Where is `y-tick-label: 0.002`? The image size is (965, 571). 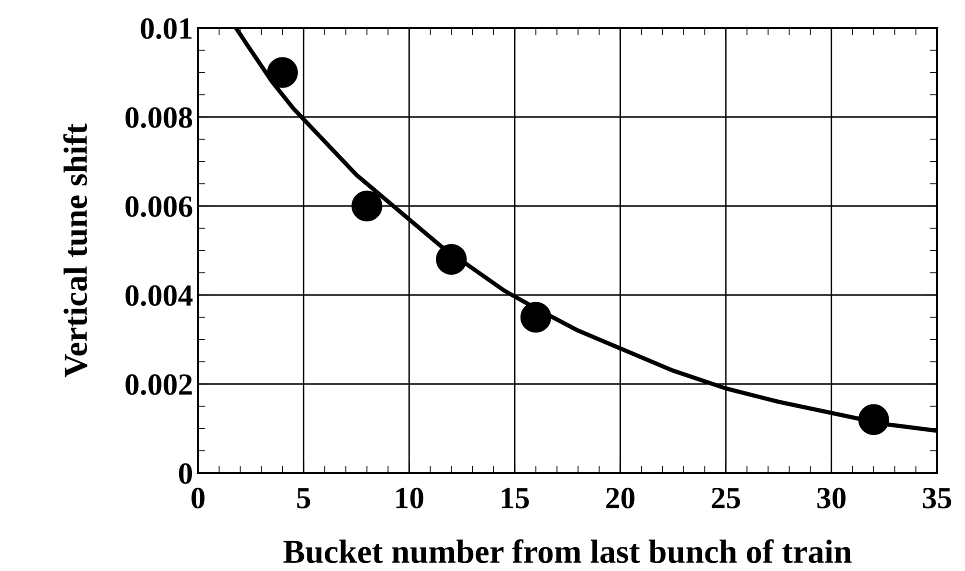 y-tick-label: 0.002 is located at coordinates (159, 385).